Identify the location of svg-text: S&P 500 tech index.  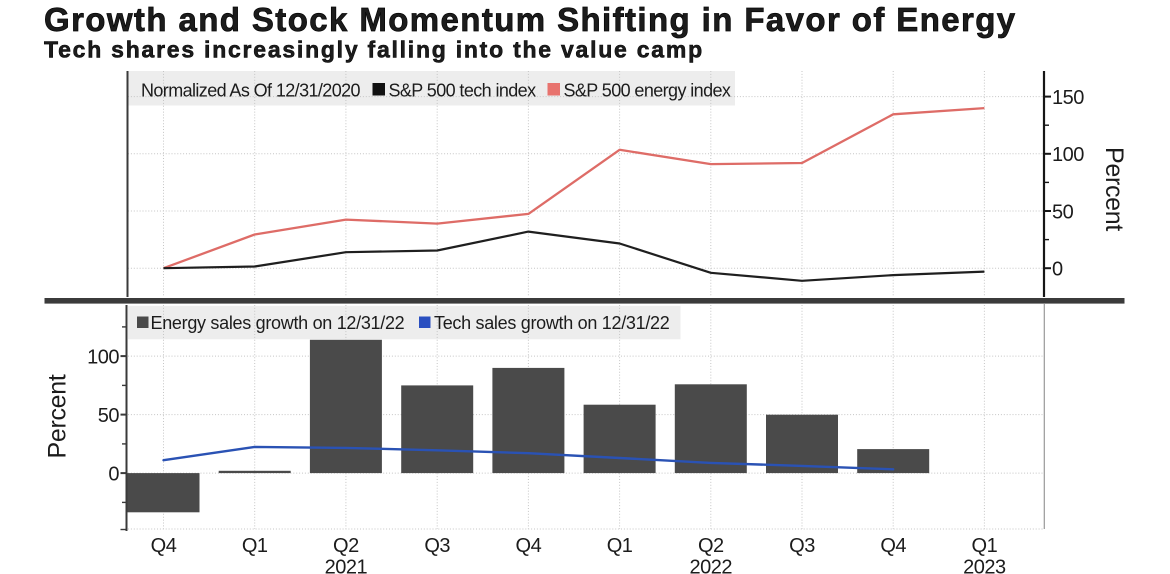
(463, 90).